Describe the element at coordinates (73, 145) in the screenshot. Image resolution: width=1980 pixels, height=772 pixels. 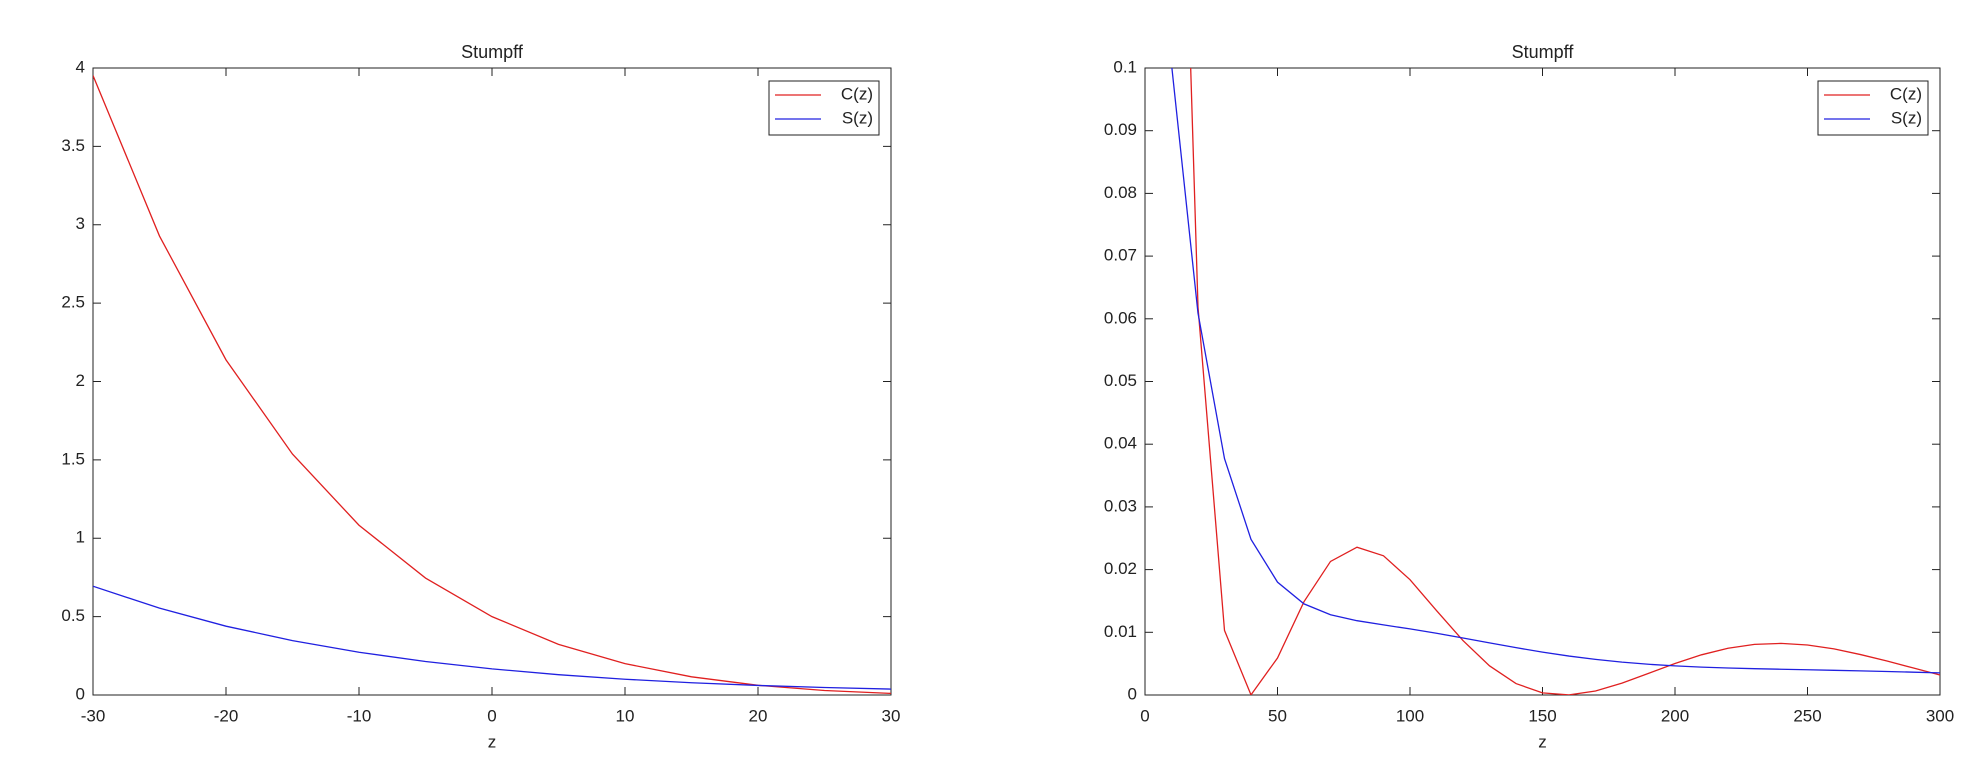
I see `y-tick-label: 3.5` at that location.